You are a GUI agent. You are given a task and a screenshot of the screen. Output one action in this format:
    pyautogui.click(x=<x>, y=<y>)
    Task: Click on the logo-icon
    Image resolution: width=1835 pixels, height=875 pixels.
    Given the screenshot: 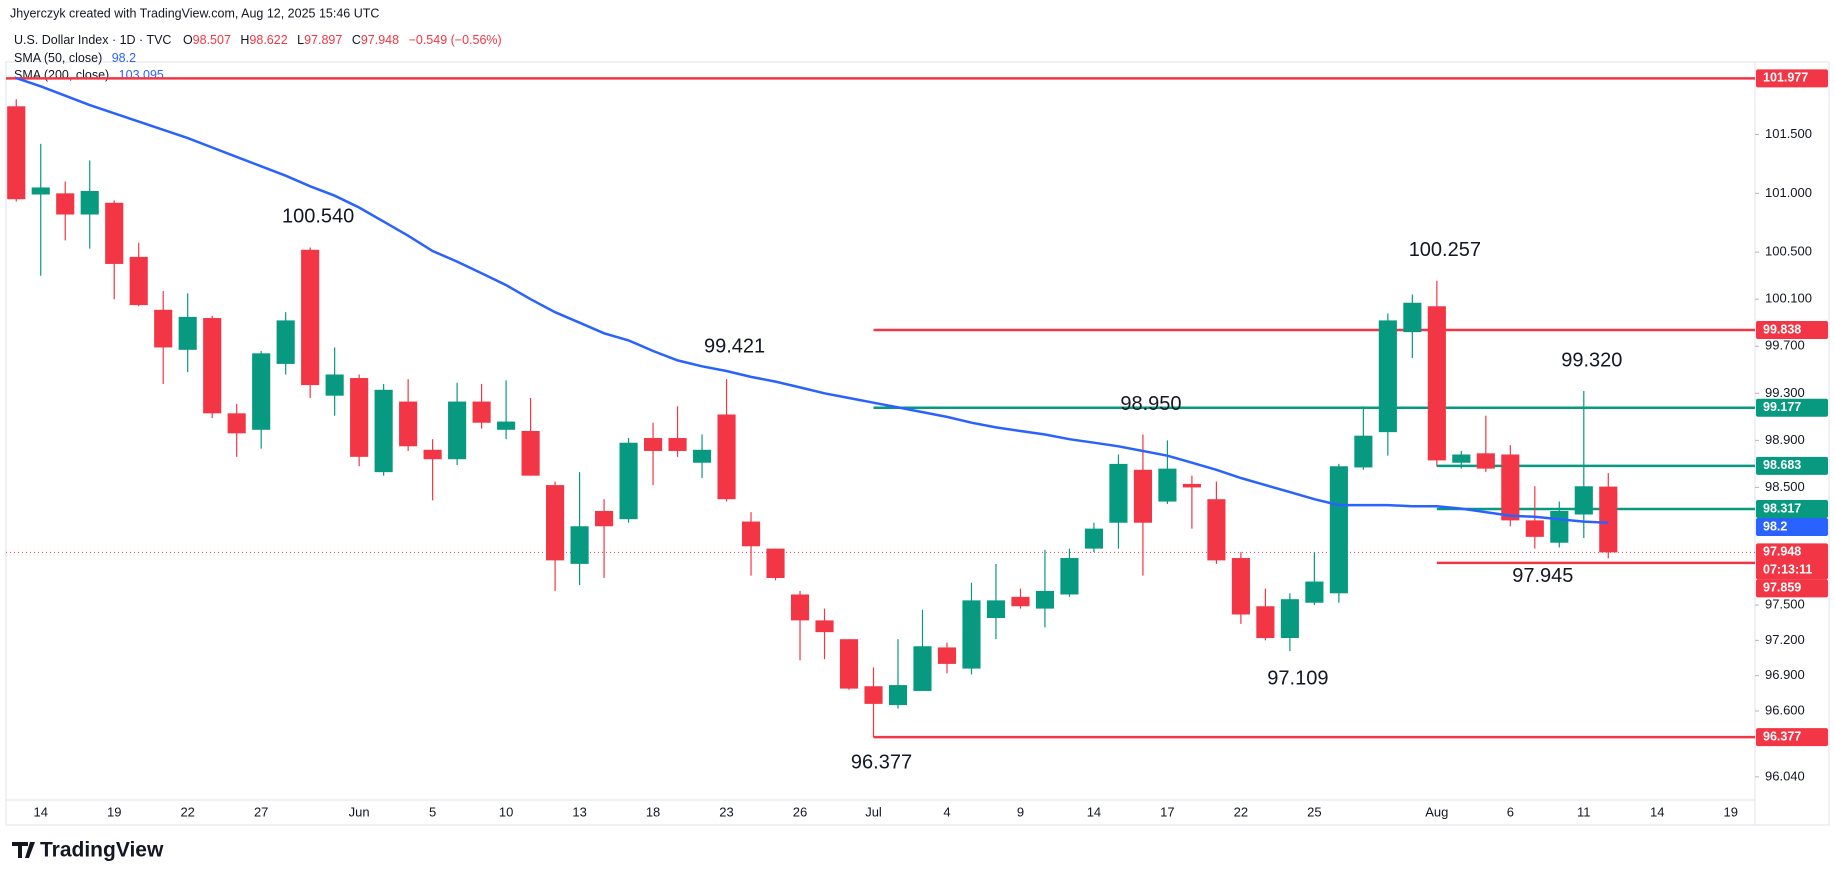 What is the action you would take?
    pyautogui.click(x=23, y=850)
    